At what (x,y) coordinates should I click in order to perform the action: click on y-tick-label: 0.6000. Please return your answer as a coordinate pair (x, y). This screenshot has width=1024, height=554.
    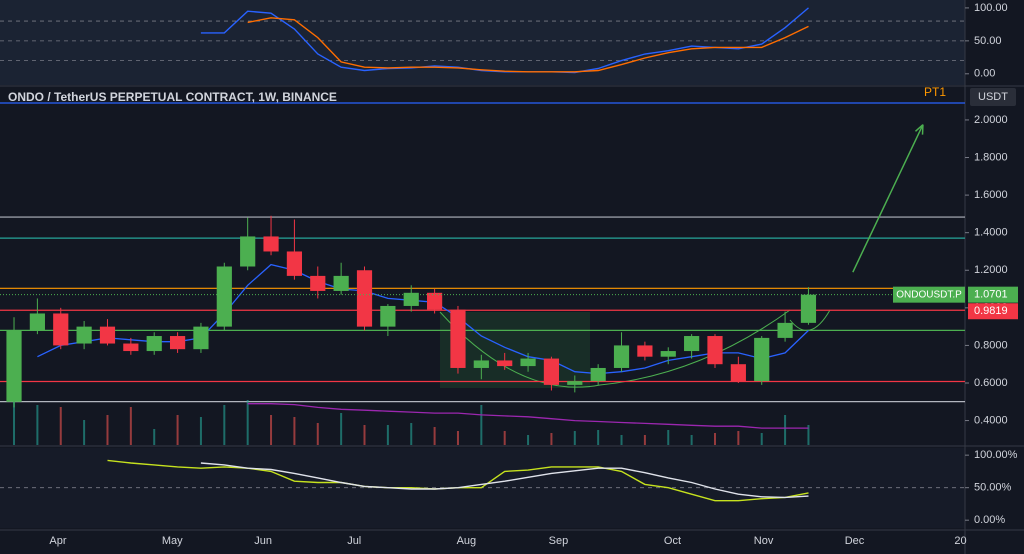
    Looking at the image, I should click on (991, 383).